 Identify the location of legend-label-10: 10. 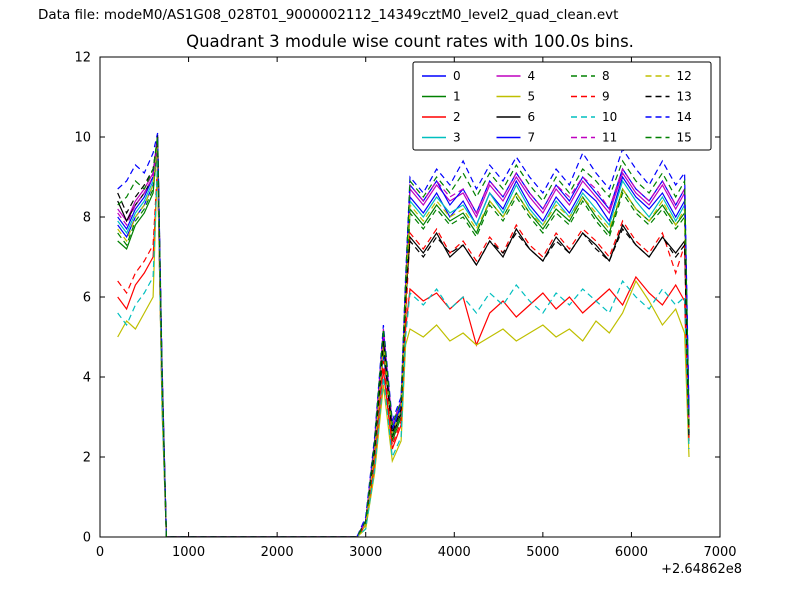
(609, 117).